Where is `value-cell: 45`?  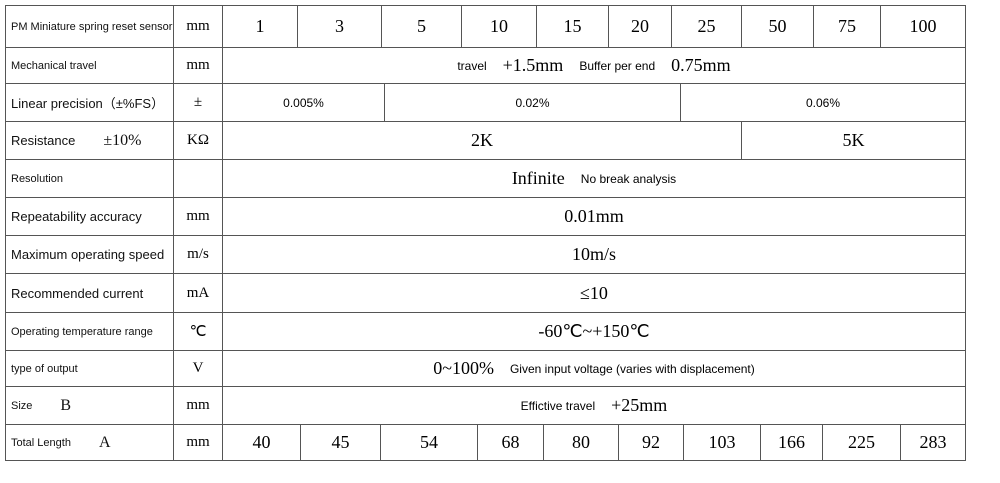 value-cell: 45 is located at coordinates (340, 442).